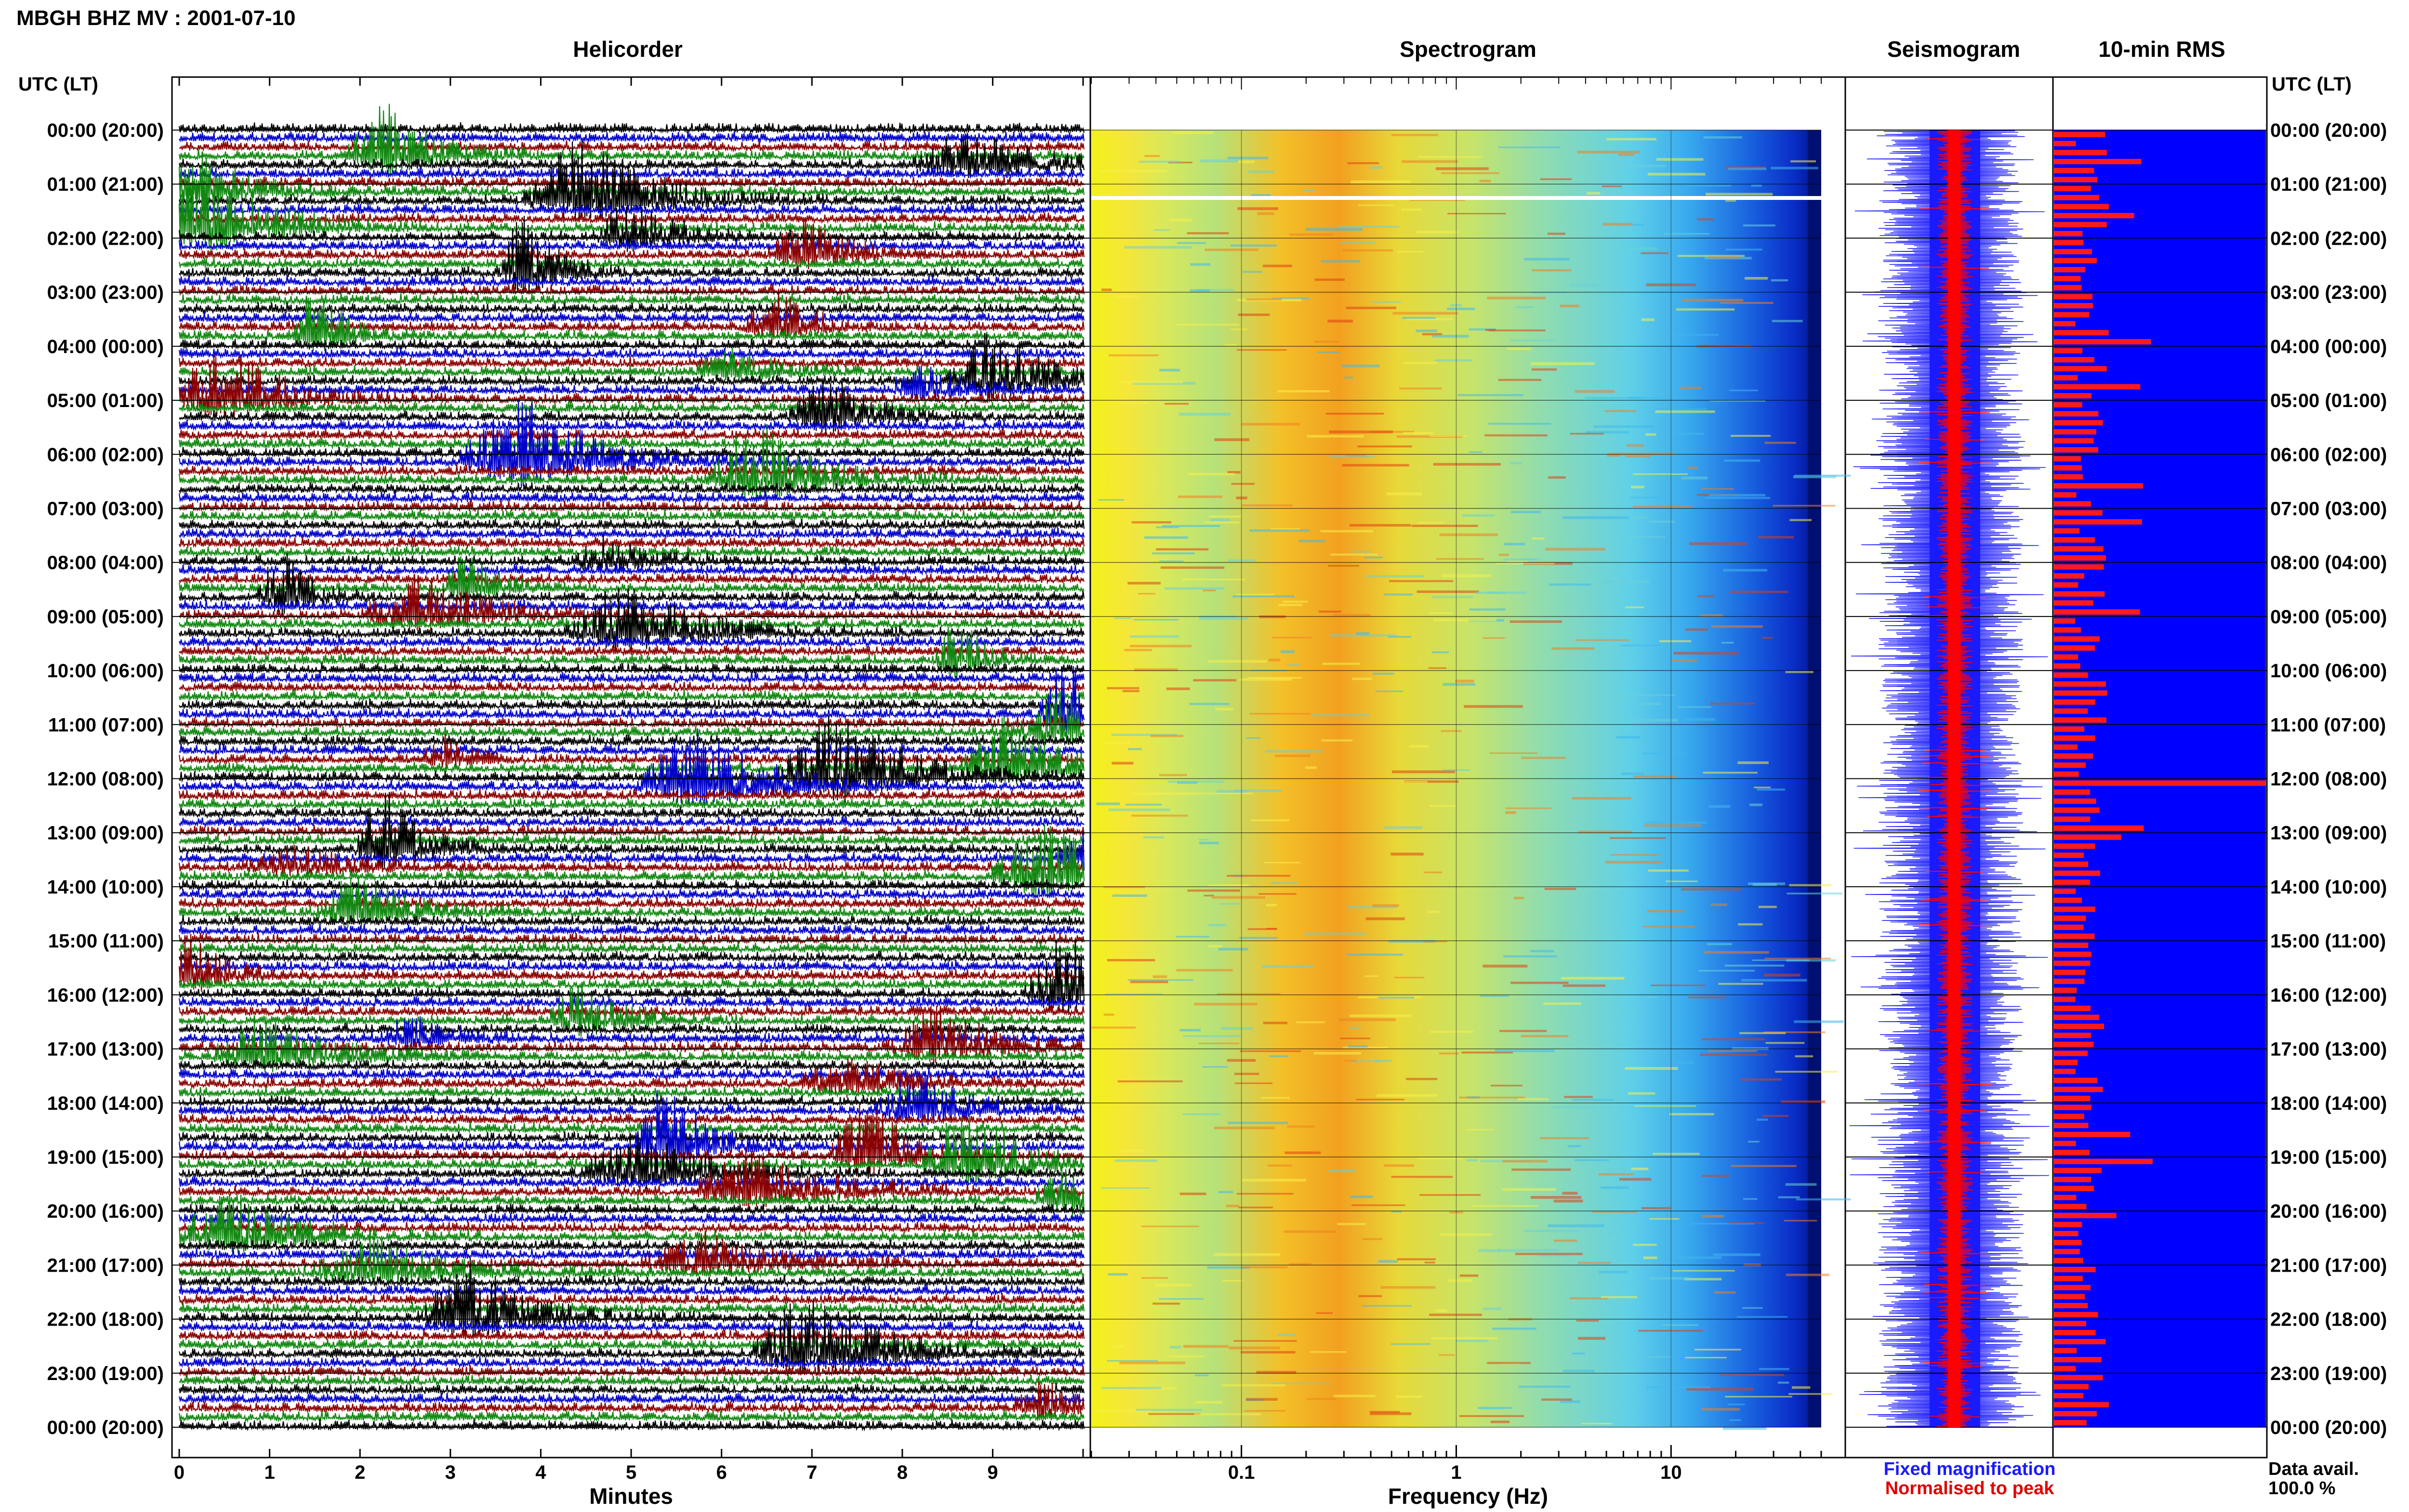 The height and width of the screenshot is (1512, 2409). I want to click on legend-normalised-to-peak: Normalised to peak, so click(1969, 1488).